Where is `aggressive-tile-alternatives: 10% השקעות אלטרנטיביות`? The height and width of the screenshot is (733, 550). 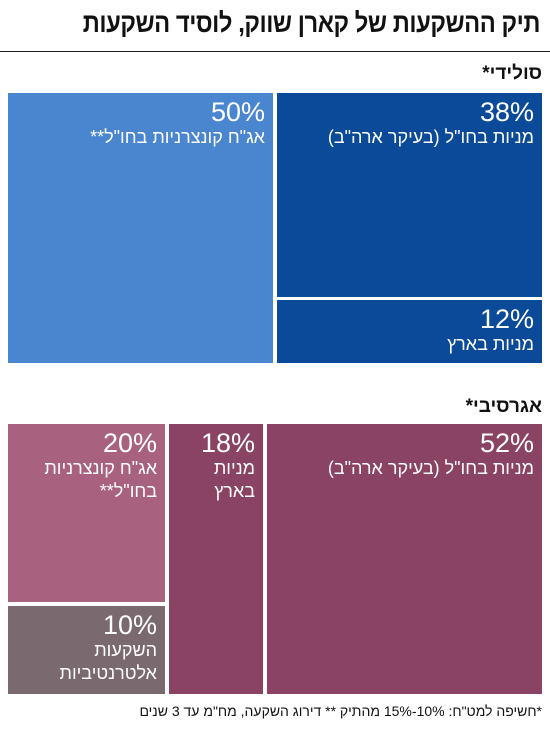
aggressive-tile-alternatives: 10% השקעות אלטרנטיביות is located at coordinates (86, 650).